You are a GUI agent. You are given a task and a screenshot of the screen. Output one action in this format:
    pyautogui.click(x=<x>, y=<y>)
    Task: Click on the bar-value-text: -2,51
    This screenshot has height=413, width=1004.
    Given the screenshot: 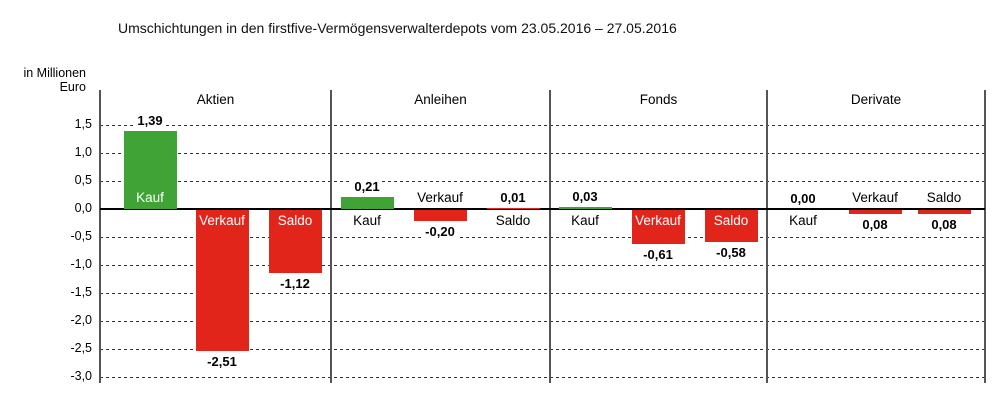 What is the action you would take?
    pyautogui.click(x=222, y=361)
    